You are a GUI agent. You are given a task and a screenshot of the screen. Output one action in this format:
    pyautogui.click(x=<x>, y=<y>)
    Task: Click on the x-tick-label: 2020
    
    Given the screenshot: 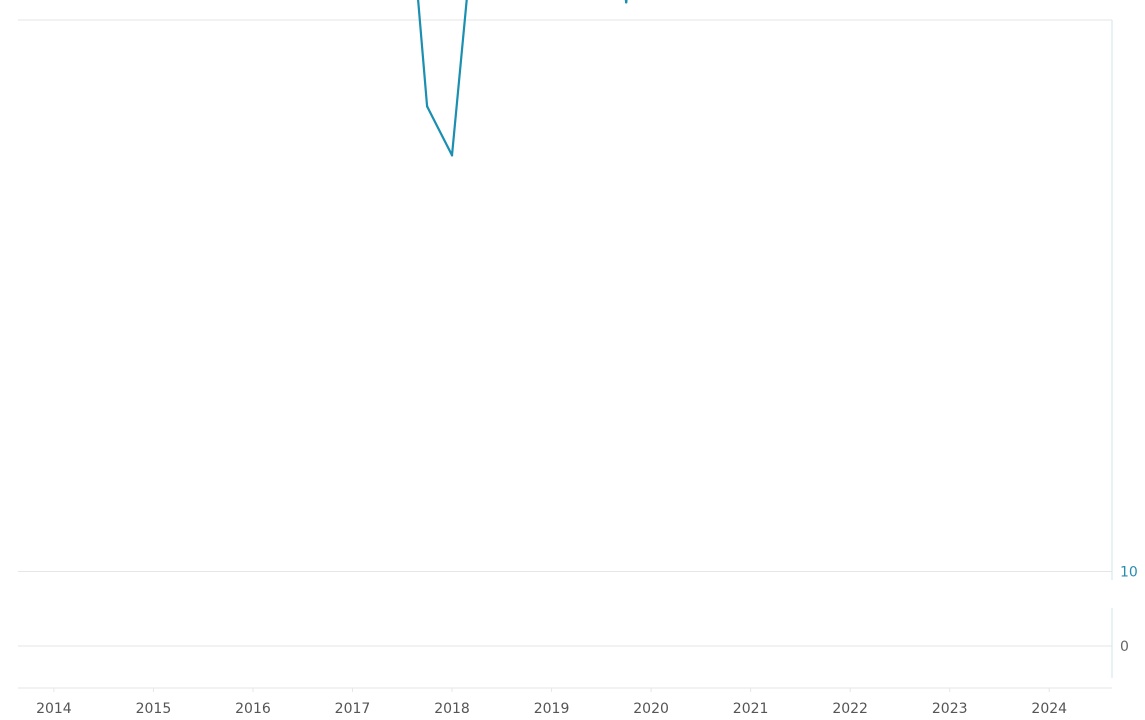 What is the action you would take?
    pyautogui.click(x=651, y=709)
    